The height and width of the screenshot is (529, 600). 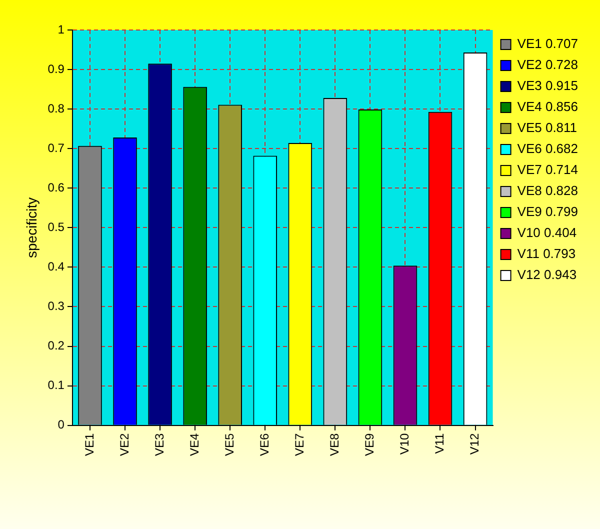 What do you see at coordinates (547, 232) in the screenshot?
I see `legend-label: V10 0.404` at bounding box center [547, 232].